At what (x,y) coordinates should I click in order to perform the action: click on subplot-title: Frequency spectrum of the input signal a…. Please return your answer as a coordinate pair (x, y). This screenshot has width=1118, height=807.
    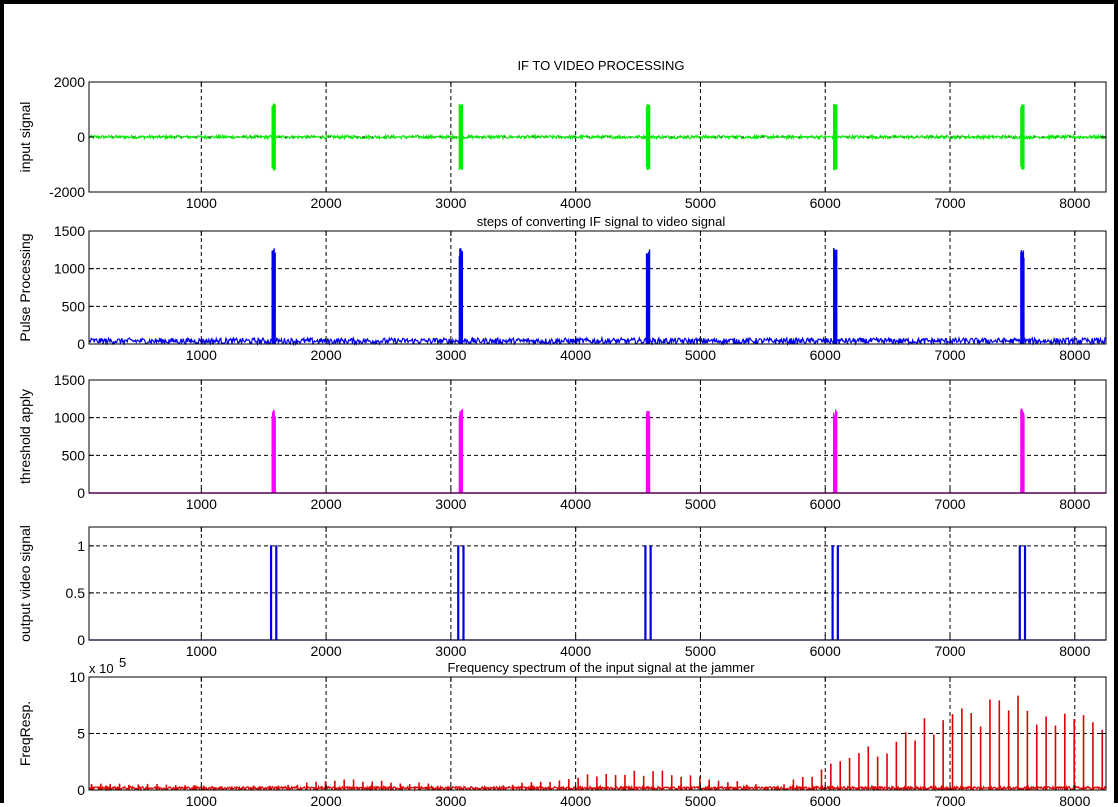
    Looking at the image, I should click on (601, 667).